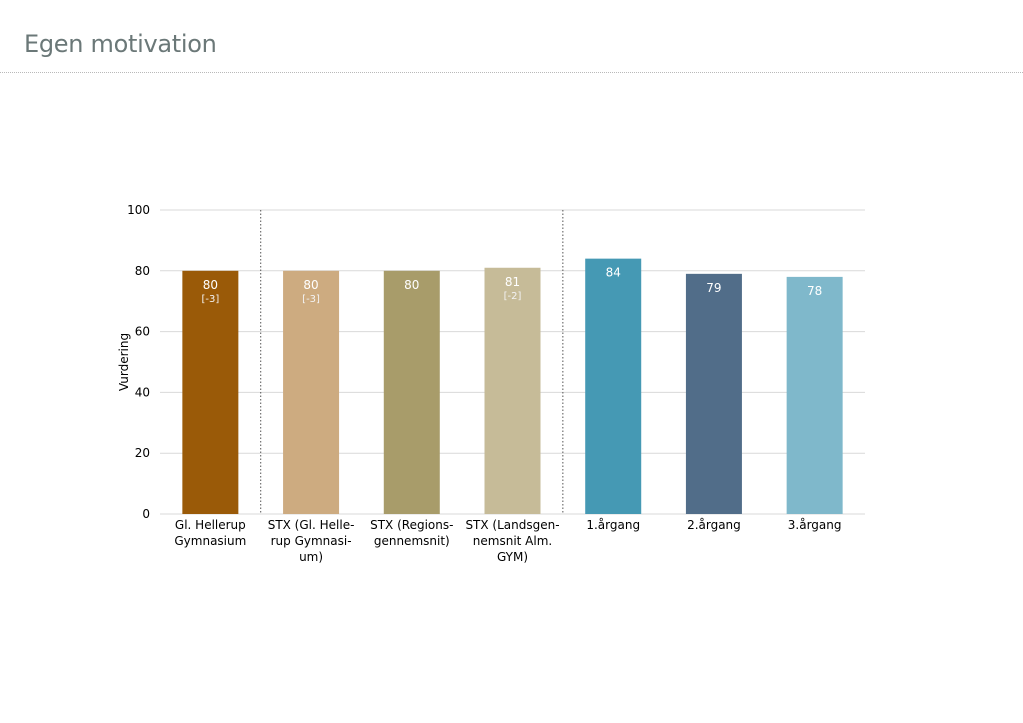  Describe the element at coordinates (138, 210) in the screenshot. I see `y-tick-label: 100` at that location.